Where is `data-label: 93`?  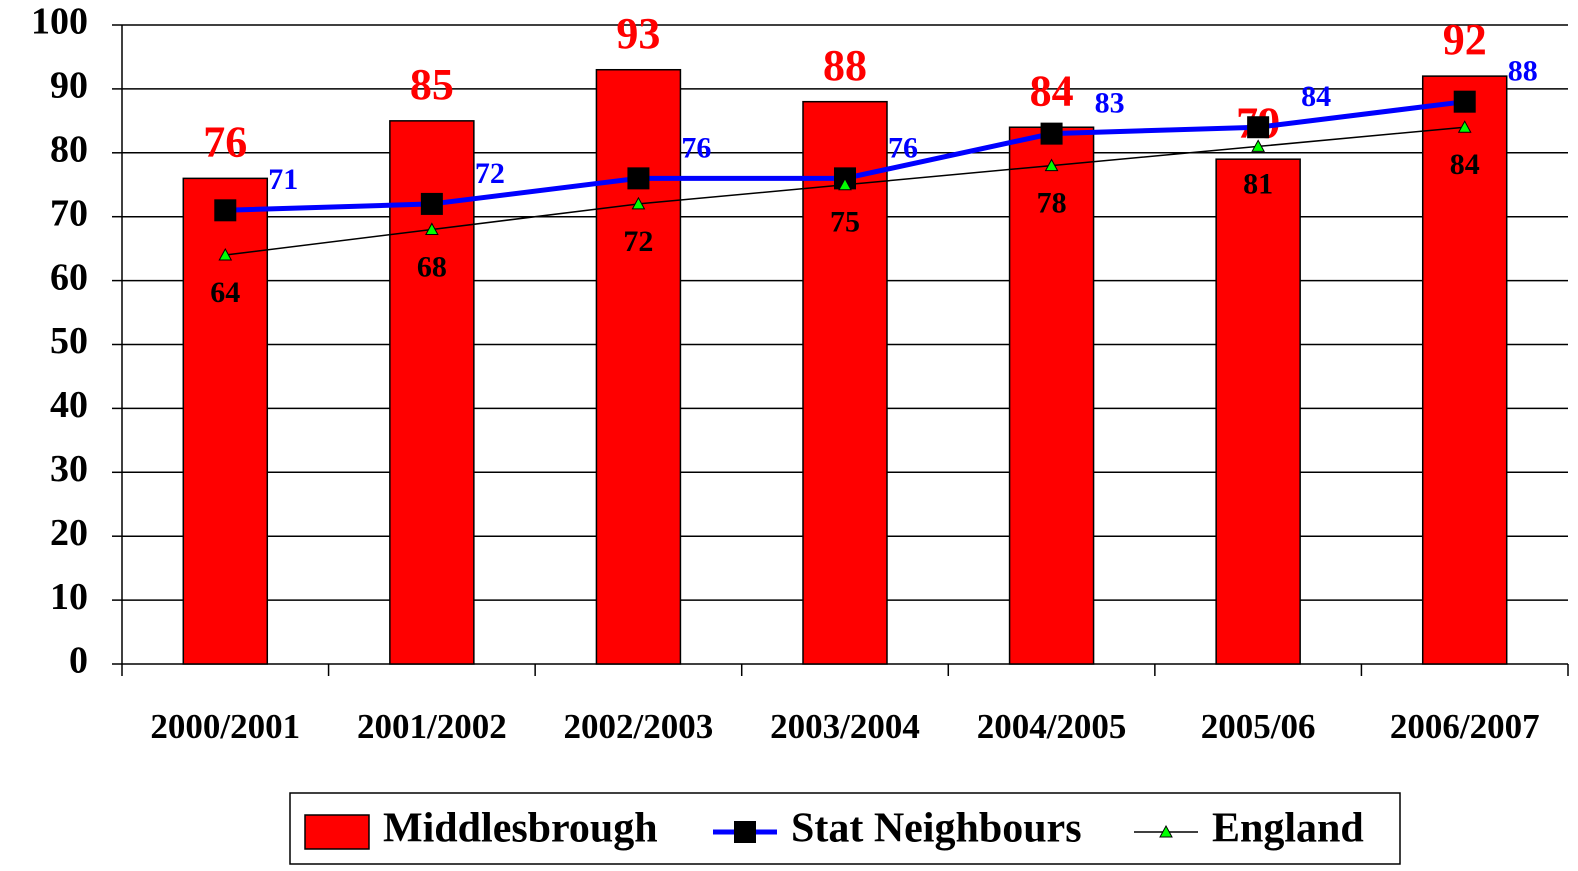 data-label: 93 is located at coordinates (638, 33).